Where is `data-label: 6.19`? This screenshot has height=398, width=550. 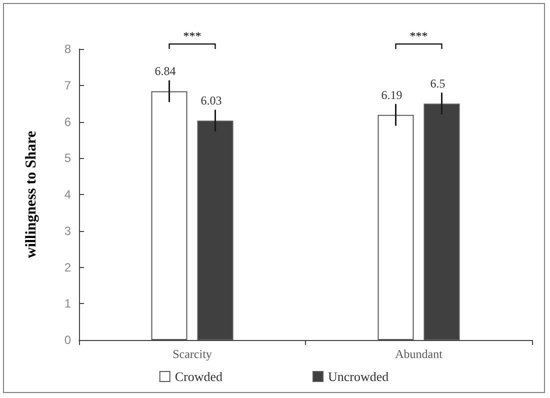 data-label: 6.19 is located at coordinates (391, 95).